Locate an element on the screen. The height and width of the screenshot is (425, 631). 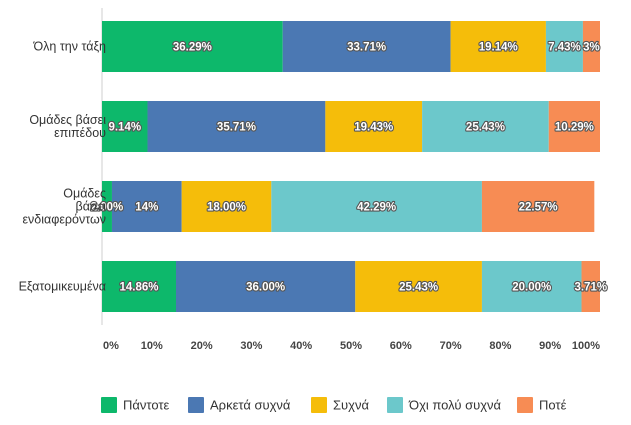
data-label: 9.14% is located at coordinates (124, 128).